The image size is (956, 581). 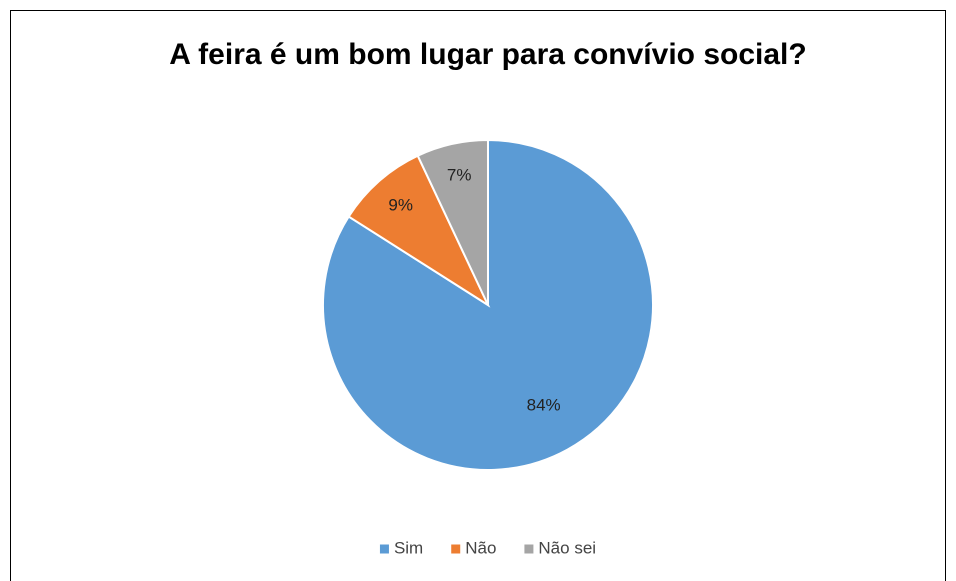 I want to click on data-label: 7%, so click(x=459, y=175).